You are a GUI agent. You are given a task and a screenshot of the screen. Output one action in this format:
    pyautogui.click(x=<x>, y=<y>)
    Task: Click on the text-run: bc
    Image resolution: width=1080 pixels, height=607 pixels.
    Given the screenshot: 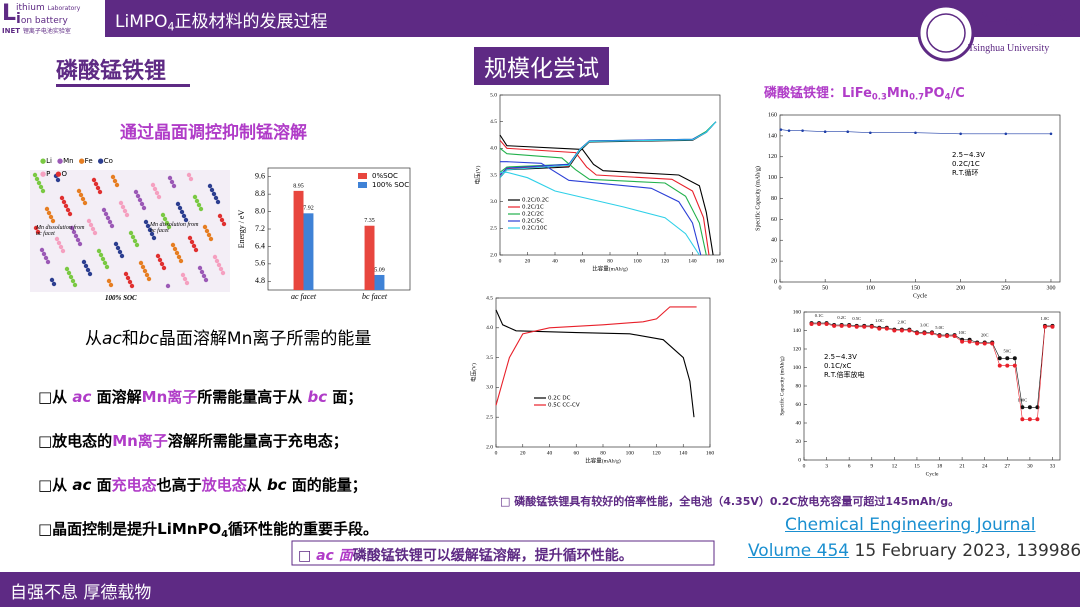 What is the action you would take?
    pyautogui.click(x=317, y=397)
    